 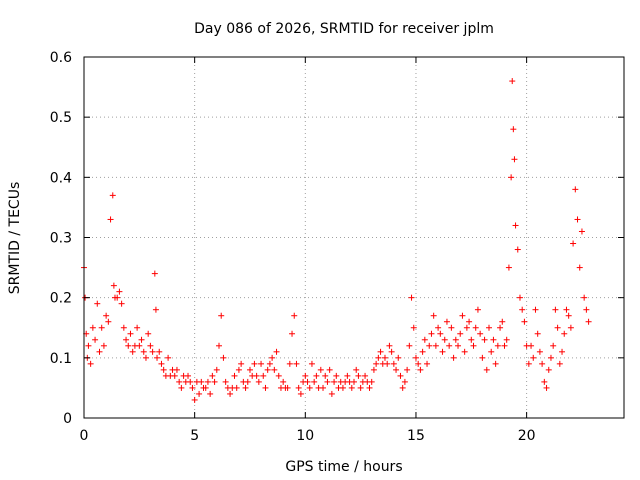 I want to click on x-tick-label: 0, so click(x=84, y=436).